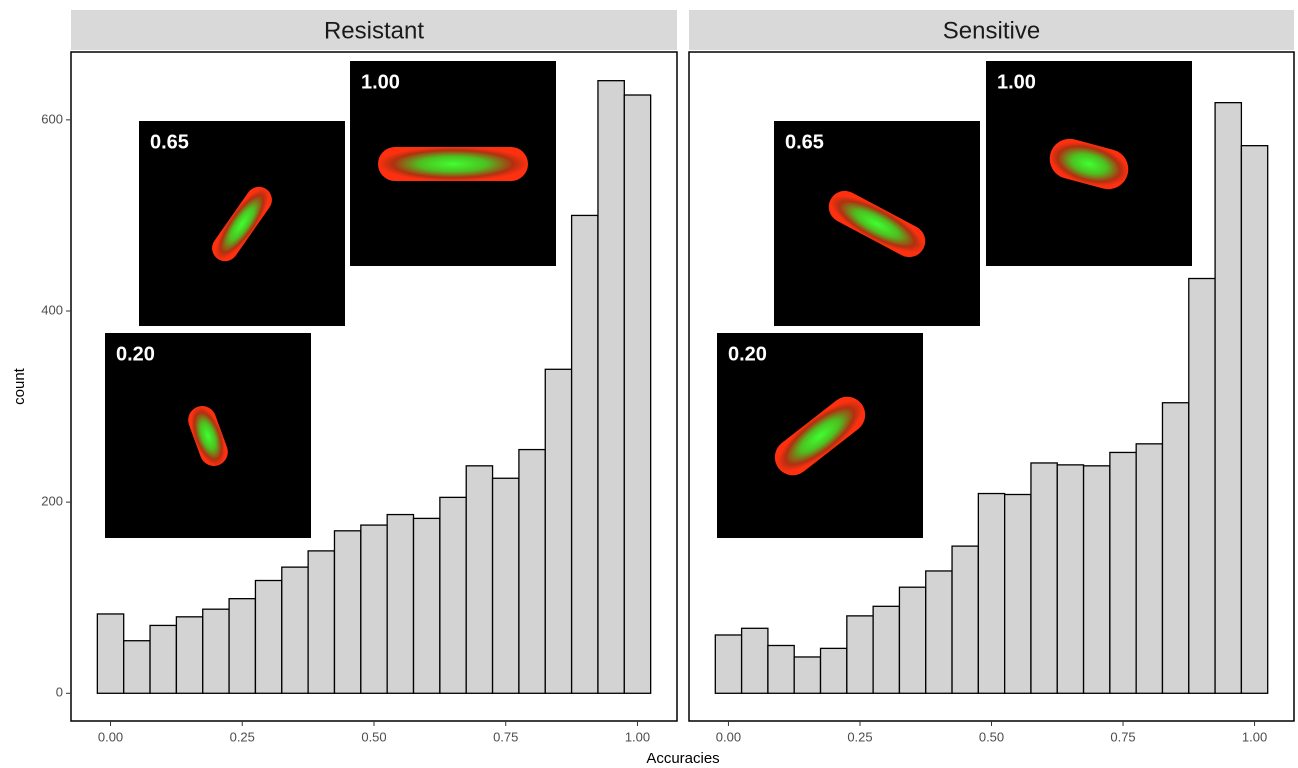  I want to click on y-tick-label: 400, so click(52, 309).